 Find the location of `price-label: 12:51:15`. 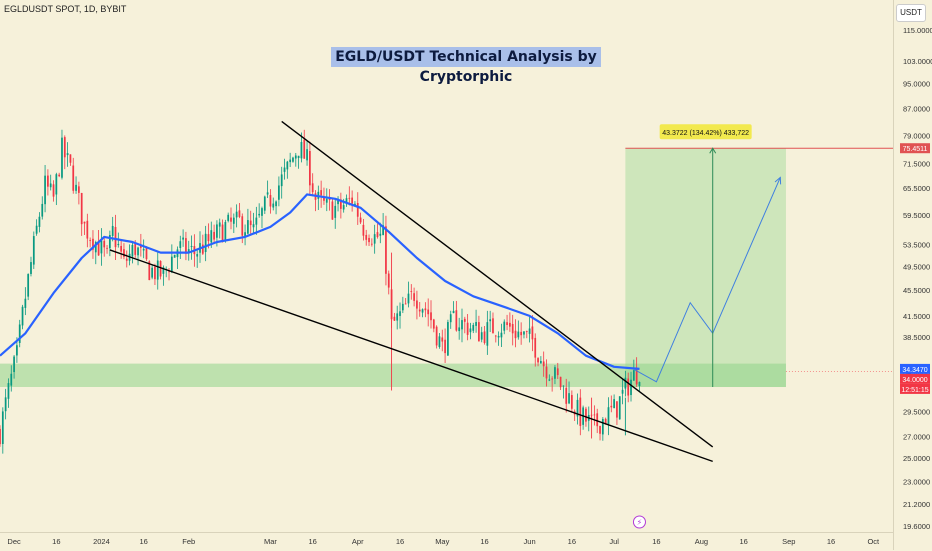

price-label: 12:51:15 is located at coordinates (914, 390).